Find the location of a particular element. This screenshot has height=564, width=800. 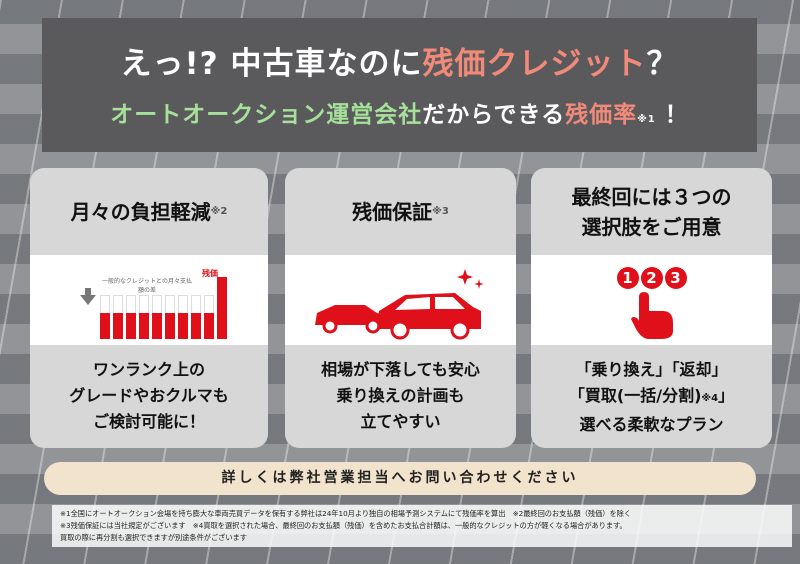

subheadline: オートオークション運営会社だからできる残価率※1 ！ is located at coordinates (399, 112).